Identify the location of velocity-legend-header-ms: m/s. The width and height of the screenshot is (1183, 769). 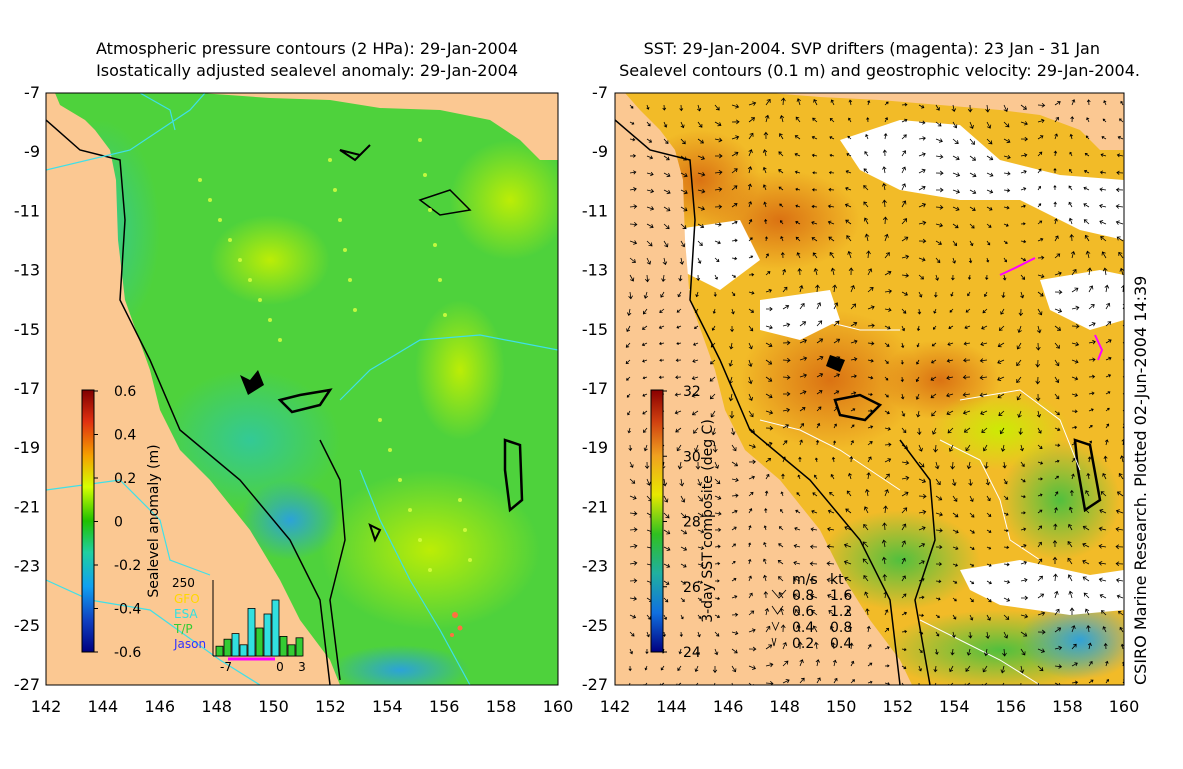
(805, 580).